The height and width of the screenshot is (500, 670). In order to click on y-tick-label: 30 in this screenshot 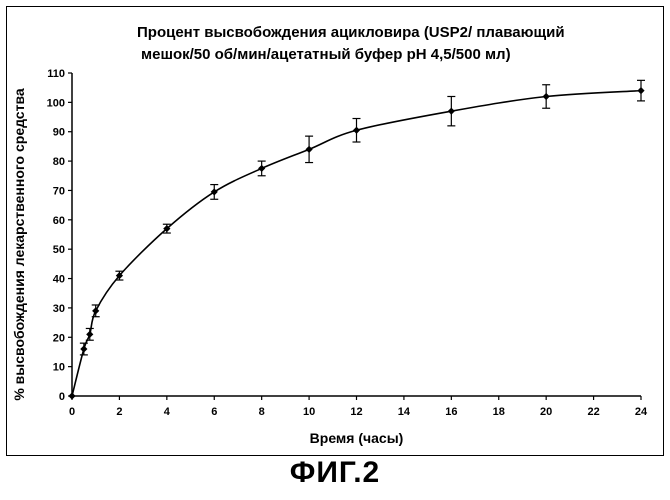, I will do `click(59, 309)`.